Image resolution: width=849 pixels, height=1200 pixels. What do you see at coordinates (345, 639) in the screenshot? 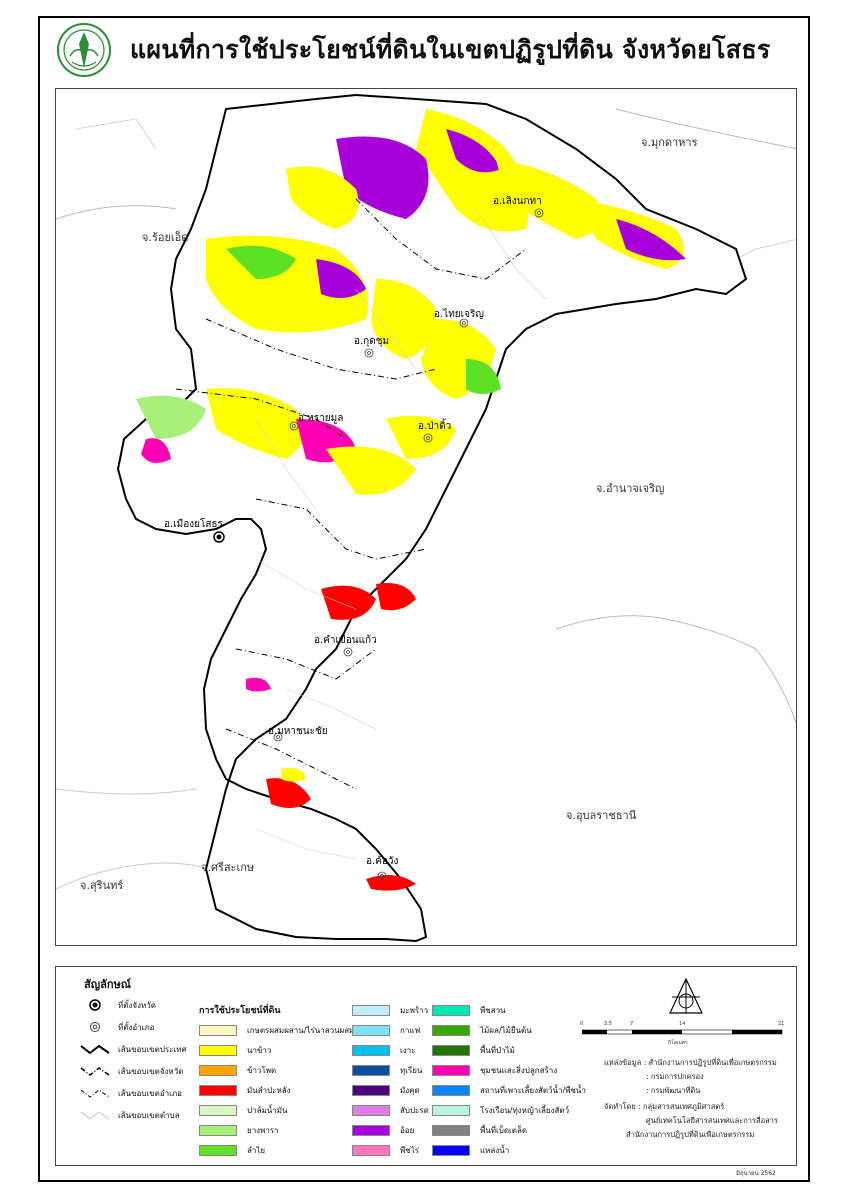
I see `district-label: อ.คำเขื่อนแก้ว` at bounding box center [345, 639].